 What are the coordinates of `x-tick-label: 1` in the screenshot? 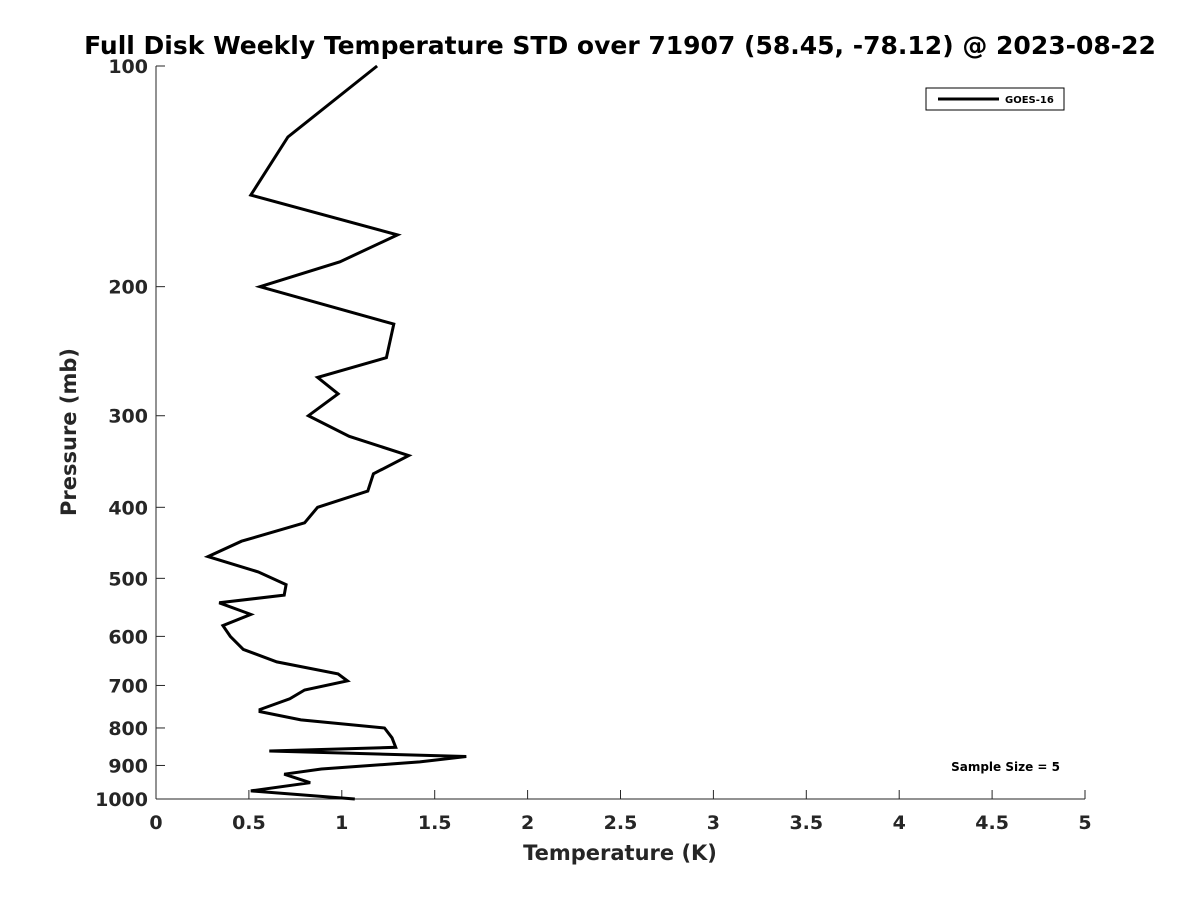 It's located at (341, 823).